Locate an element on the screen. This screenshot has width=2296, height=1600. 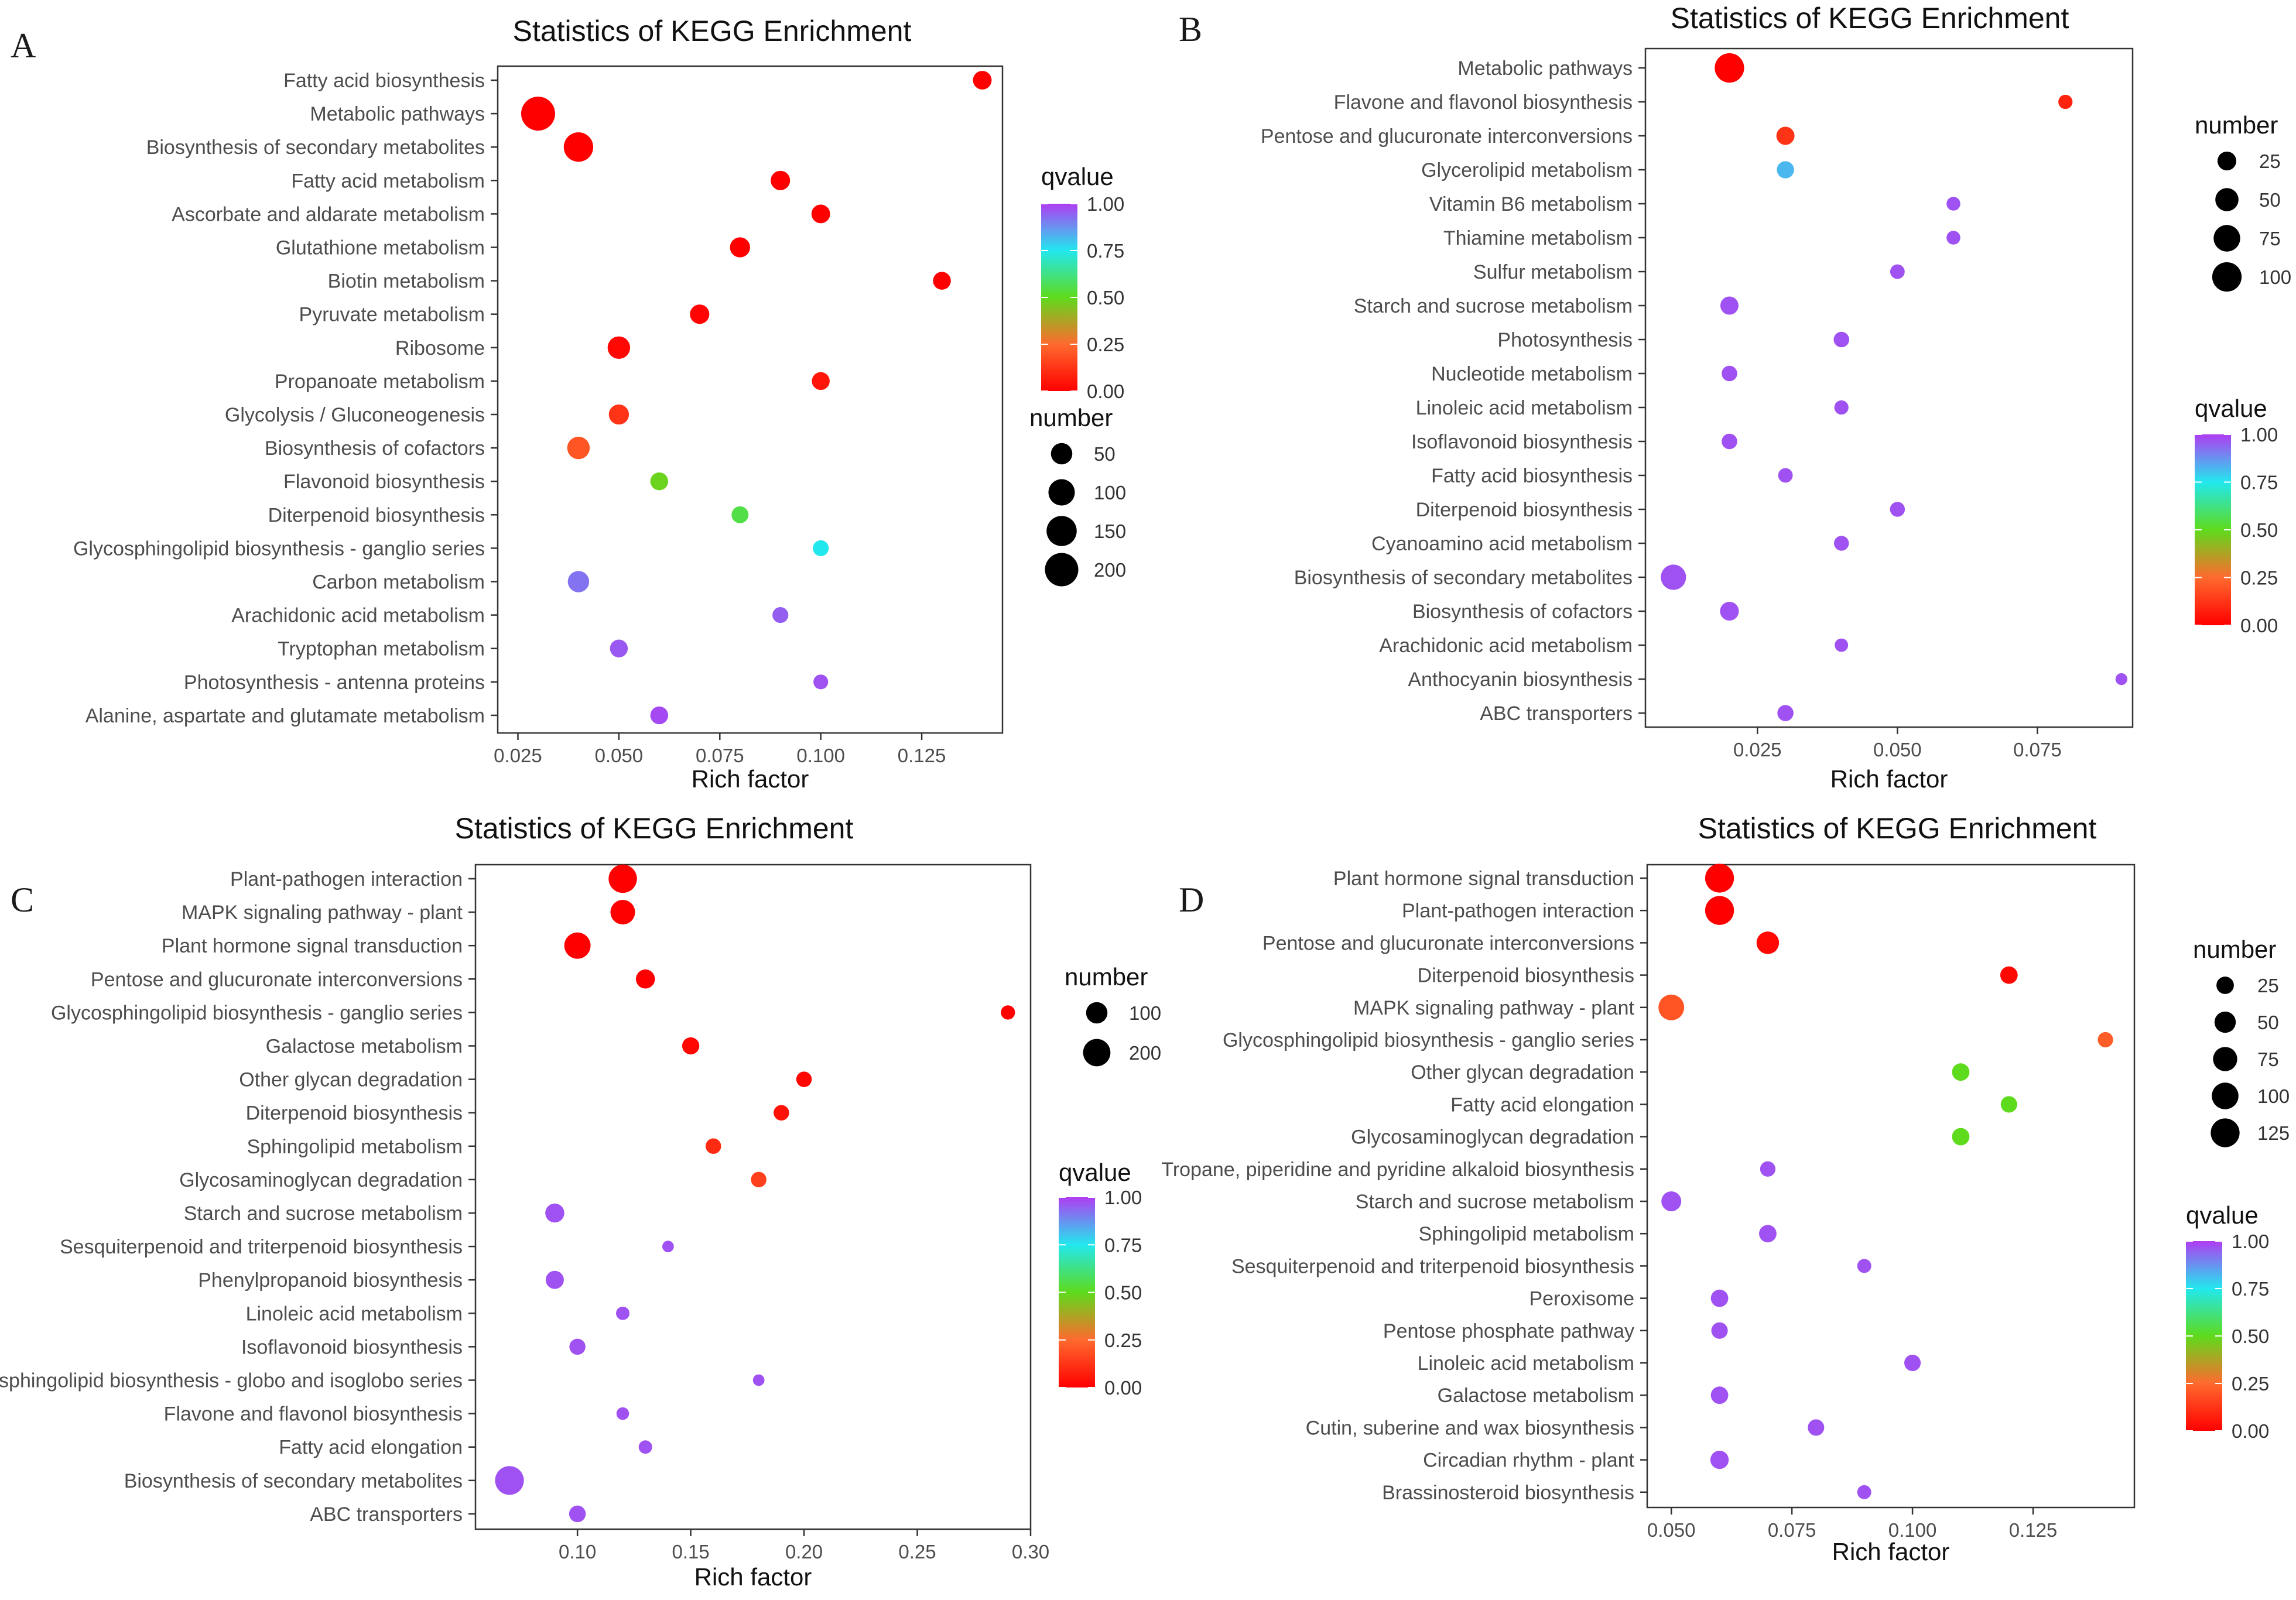
pathway-label: Nucleotide metabolism is located at coordinates (1532, 374).